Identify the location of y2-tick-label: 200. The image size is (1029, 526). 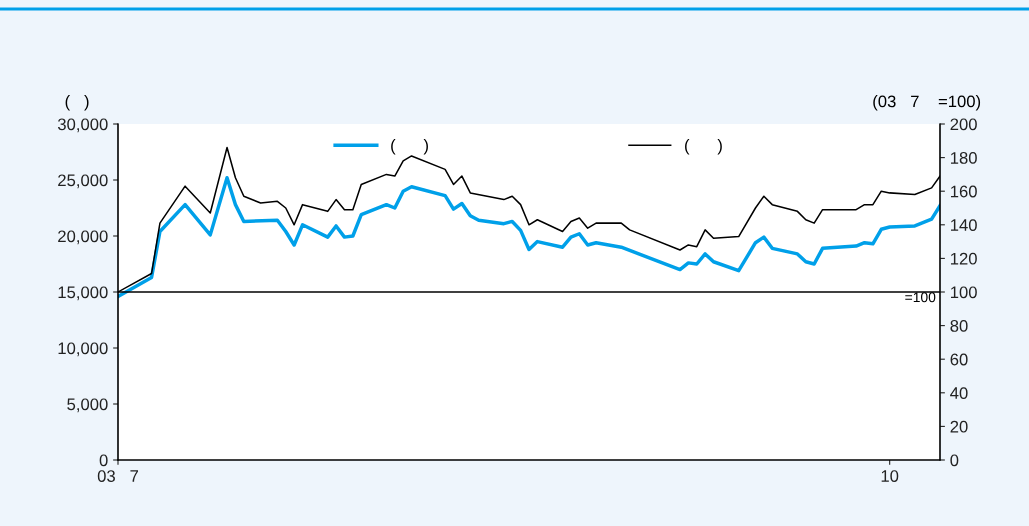
(963, 124).